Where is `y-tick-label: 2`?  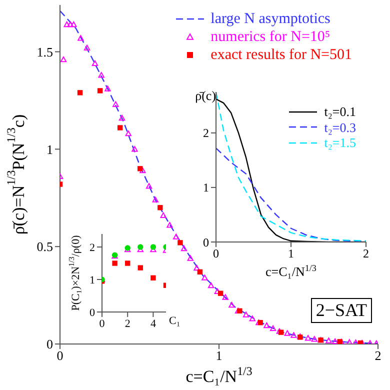 y-tick-label: 2 is located at coordinates (206, 133).